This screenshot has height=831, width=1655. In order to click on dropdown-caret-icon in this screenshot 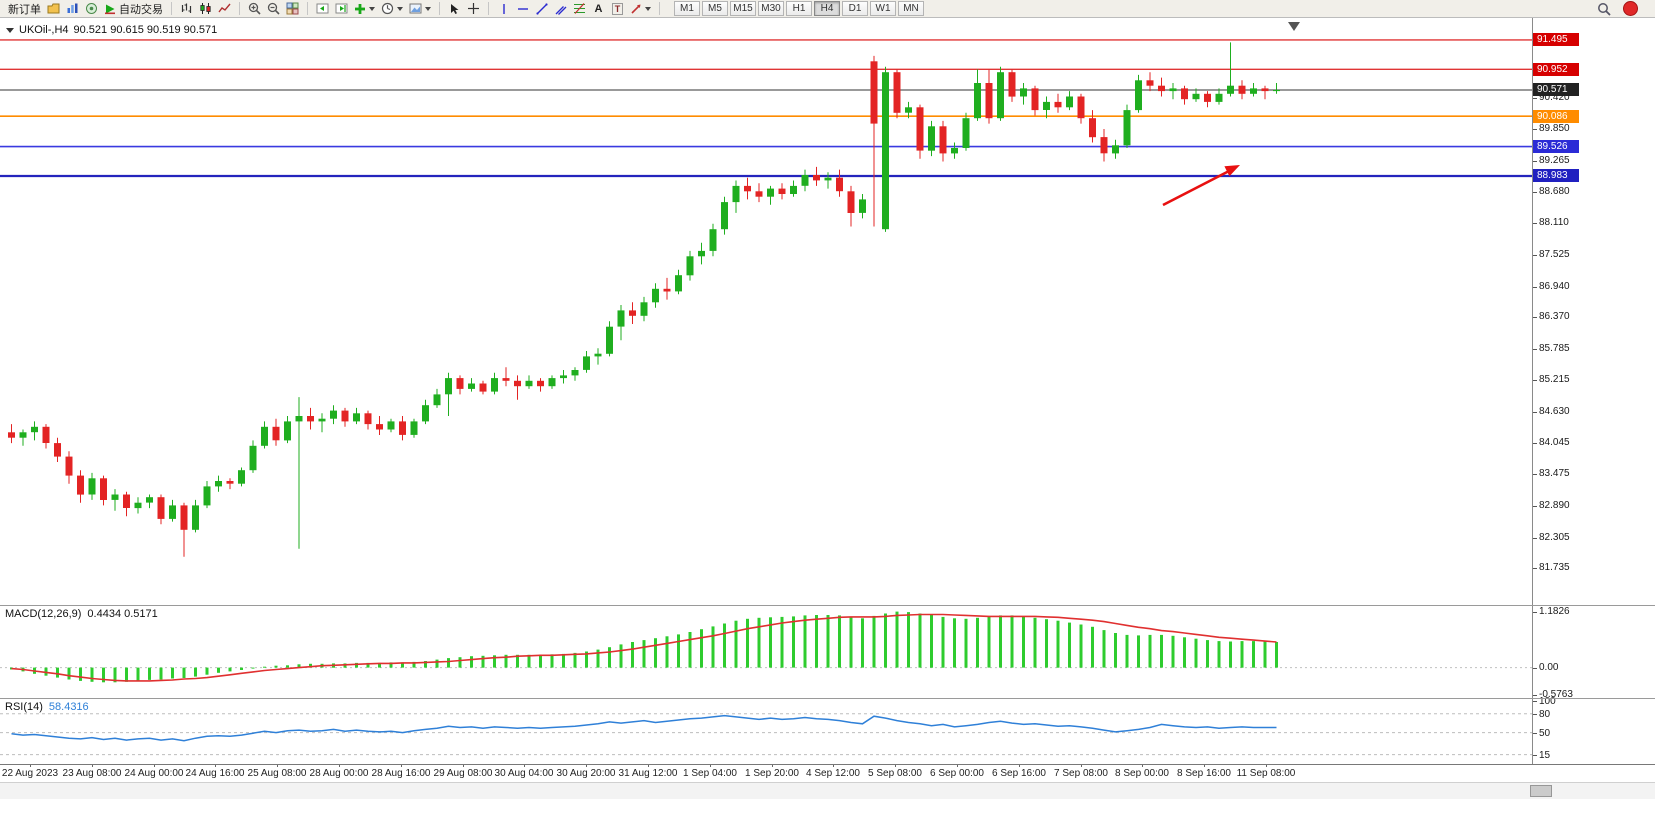, I will do `click(428, 8)`.